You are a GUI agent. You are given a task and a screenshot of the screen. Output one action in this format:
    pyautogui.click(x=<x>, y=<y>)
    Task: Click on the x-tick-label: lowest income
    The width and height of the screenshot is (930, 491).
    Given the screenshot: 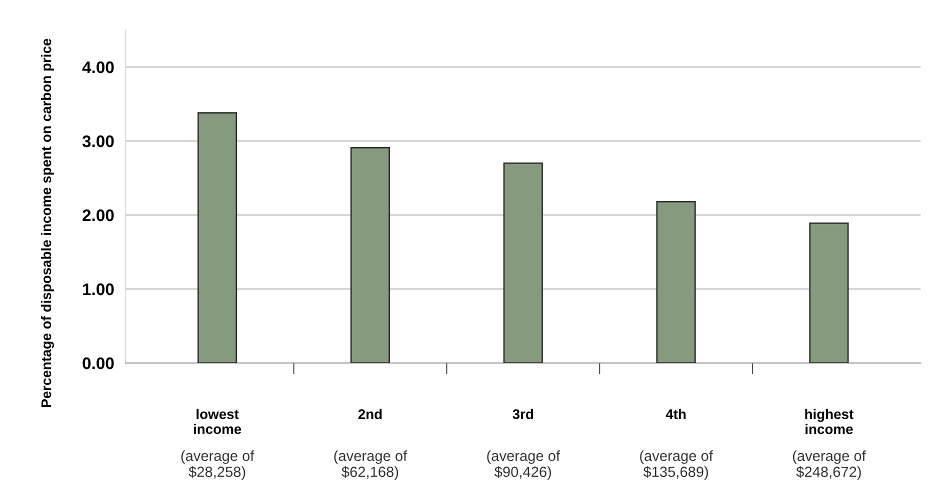 What is the action you would take?
    pyautogui.click(x=218, y=421)
    